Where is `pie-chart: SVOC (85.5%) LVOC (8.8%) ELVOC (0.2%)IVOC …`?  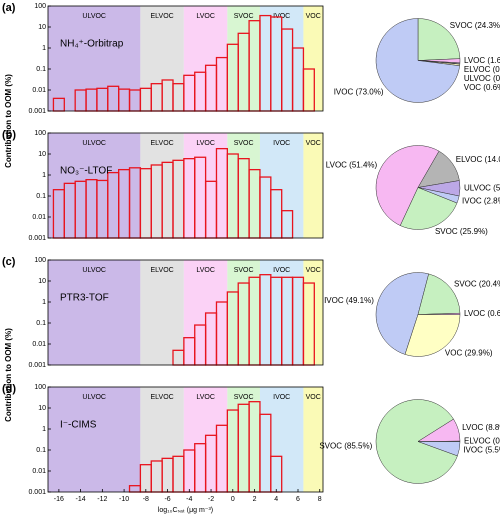 pie-chart: SVOC (85.5%) LVOC (8.8%) ELVOC (0.2%)IVOC … is located at coordinates (409, 441).